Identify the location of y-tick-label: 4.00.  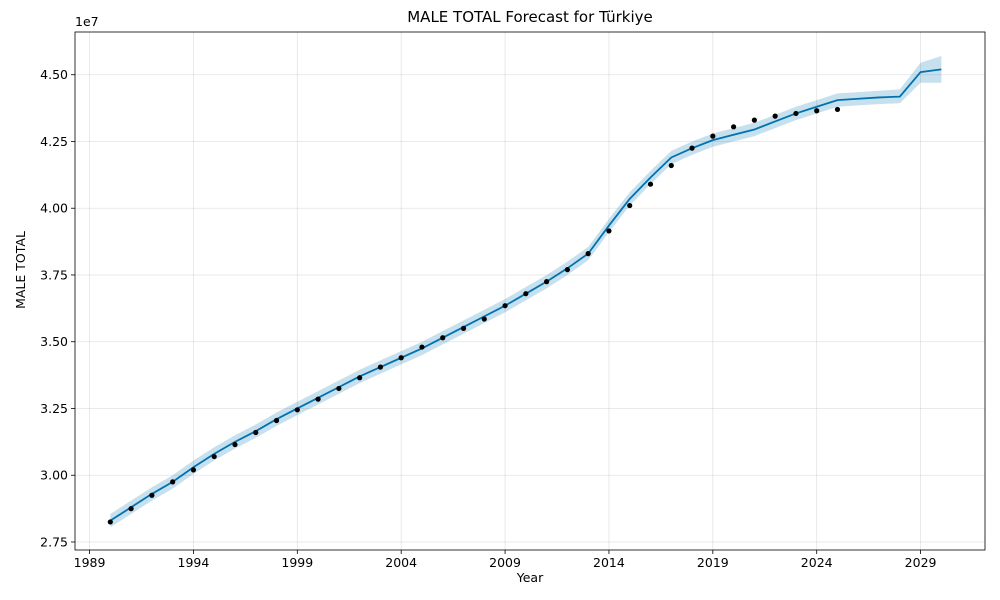
(54, 208).